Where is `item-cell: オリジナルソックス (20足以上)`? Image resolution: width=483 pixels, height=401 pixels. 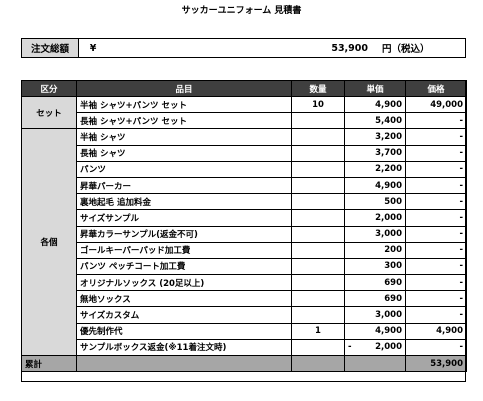
item-cell: オリジナルソックス (20足以上) is located at coordinates (184, 283).